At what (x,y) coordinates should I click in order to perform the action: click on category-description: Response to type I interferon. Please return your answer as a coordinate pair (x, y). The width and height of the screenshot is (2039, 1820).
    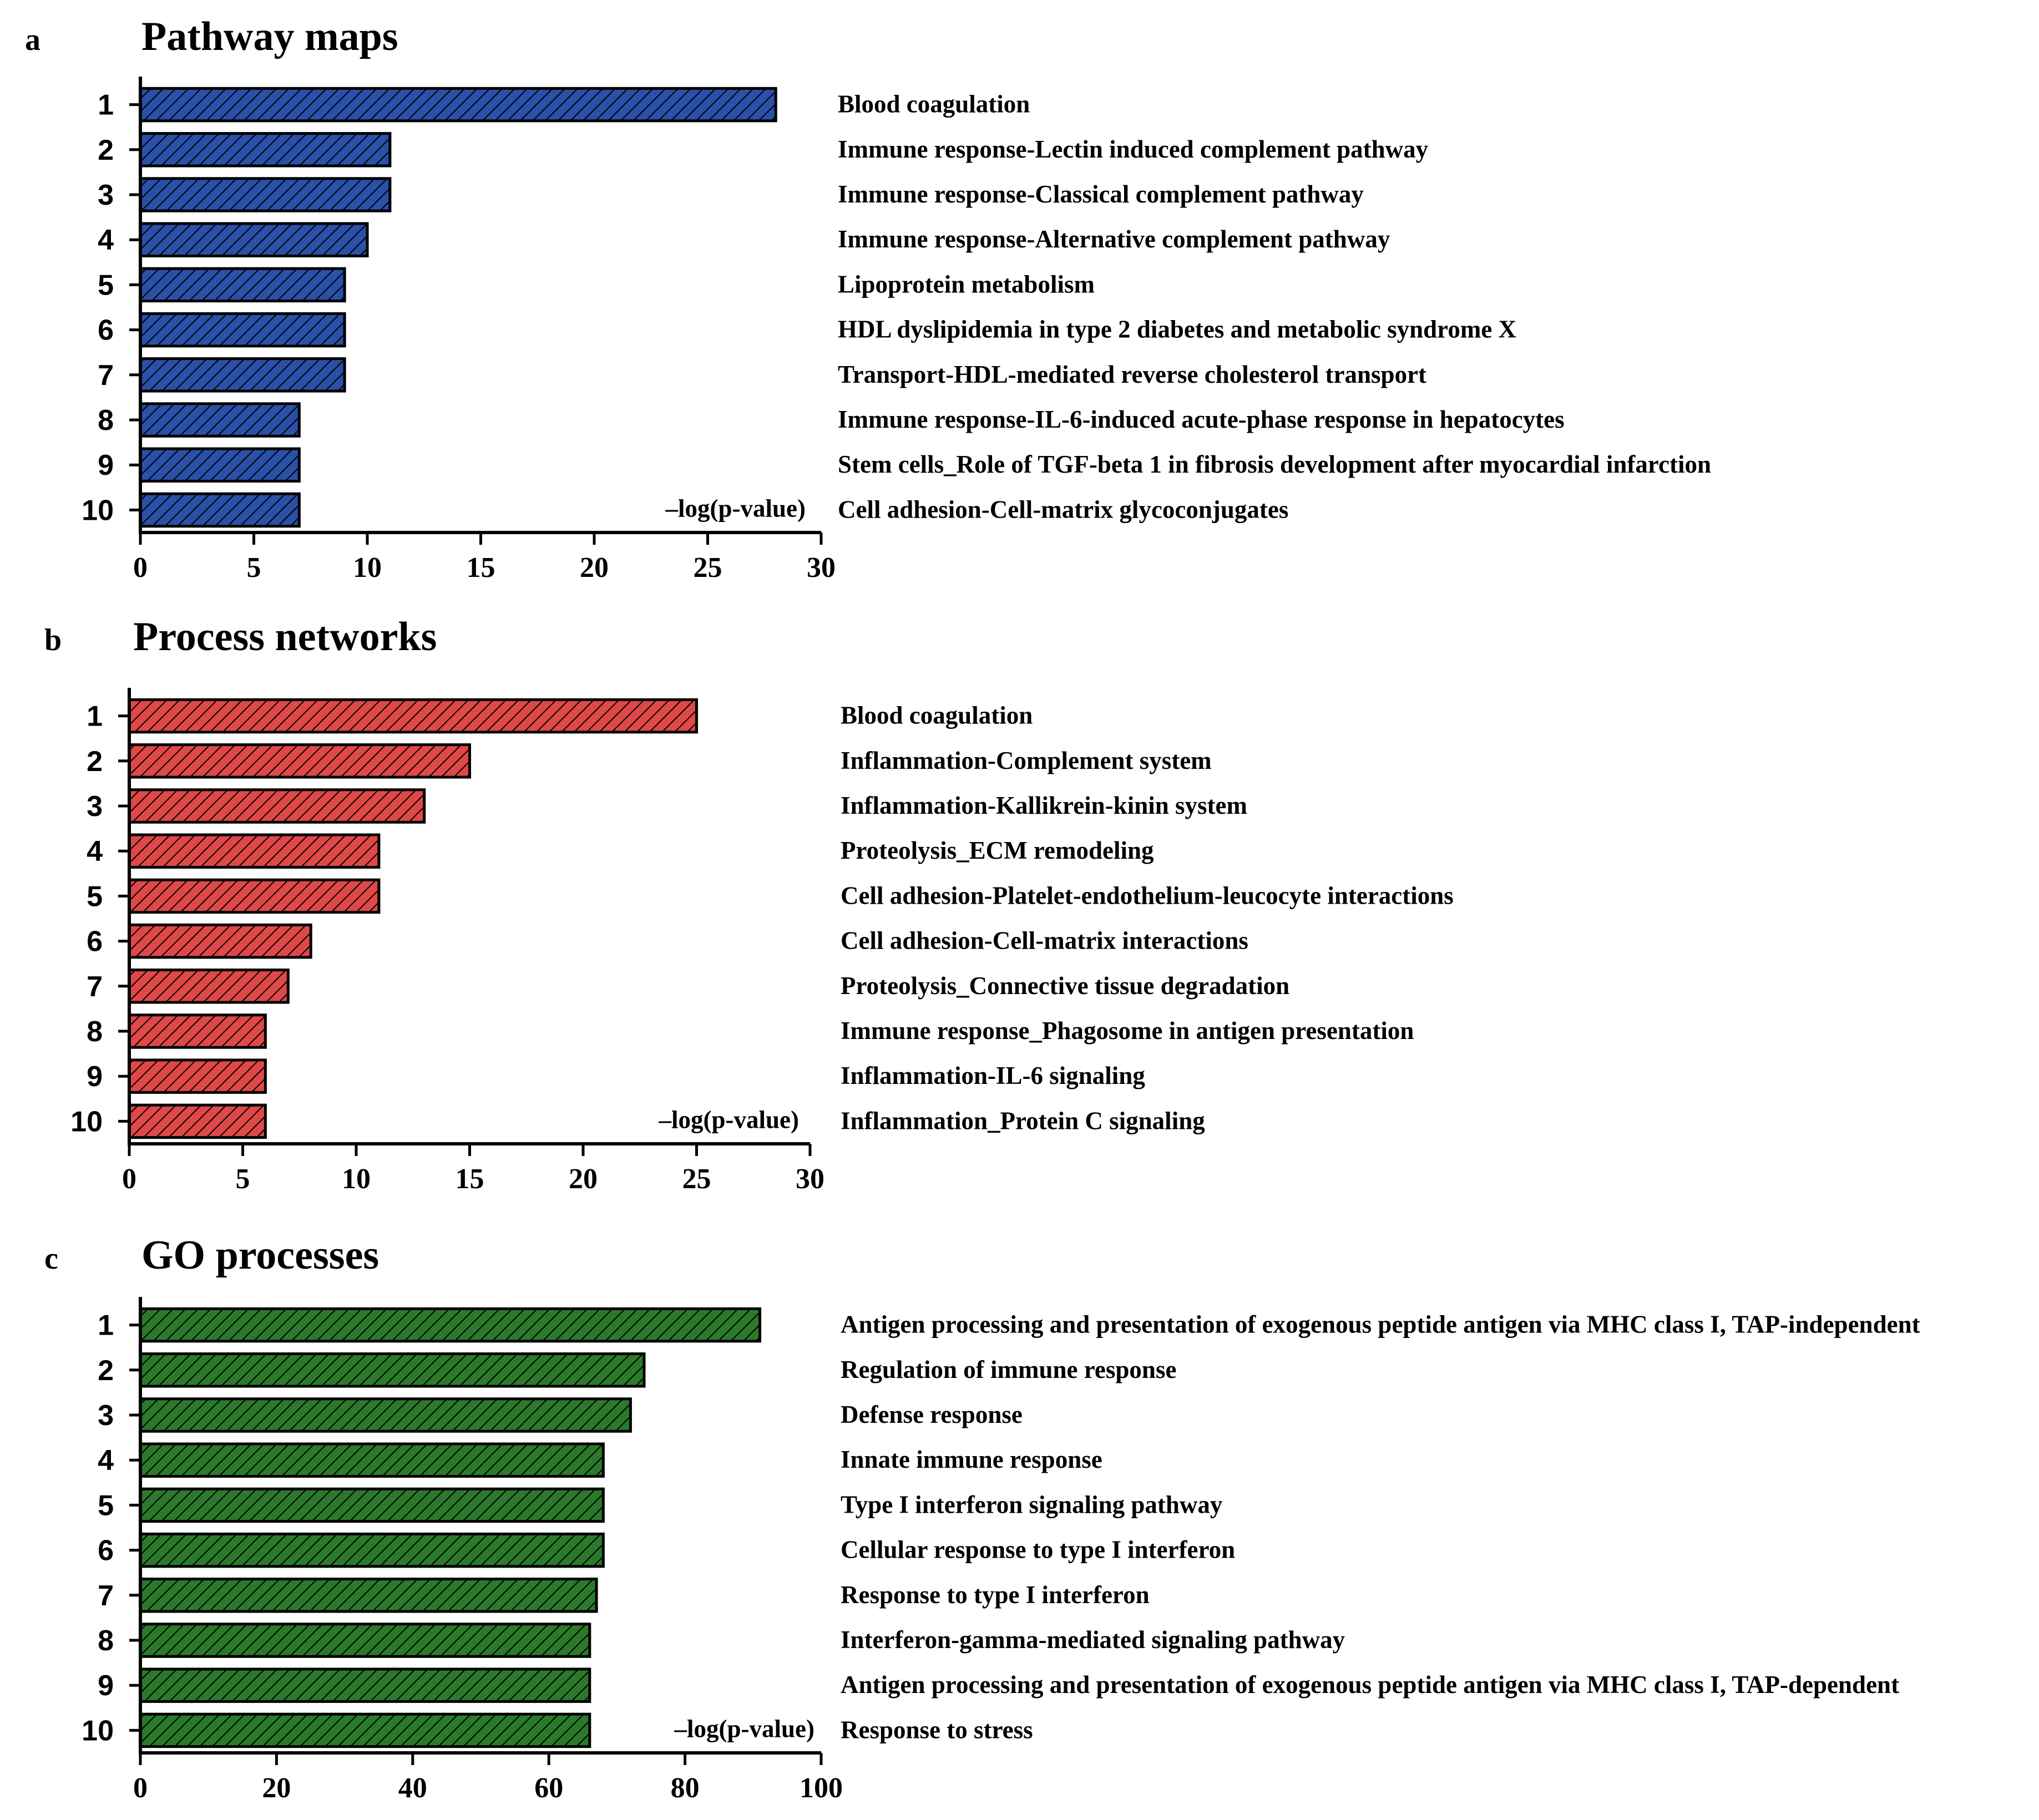
    Looking at the image, I should click on (995, 1595).